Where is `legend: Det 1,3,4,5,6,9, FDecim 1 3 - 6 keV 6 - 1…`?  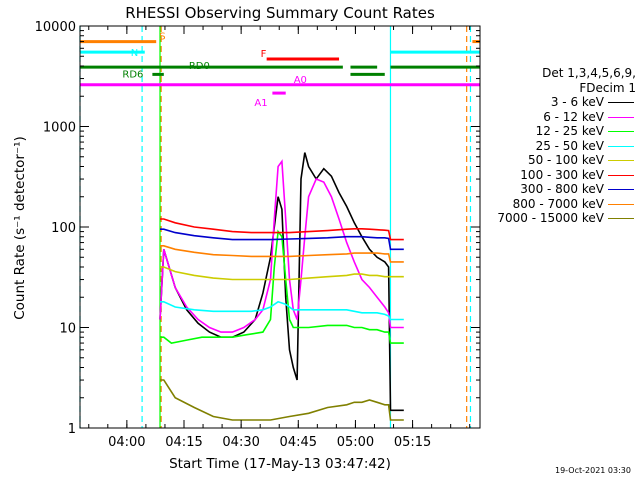
legend: Det 1,3,4,5,6,9, FDecim 1 3 - 6 keV 6 - 1… is located at coordinates (561, 146).